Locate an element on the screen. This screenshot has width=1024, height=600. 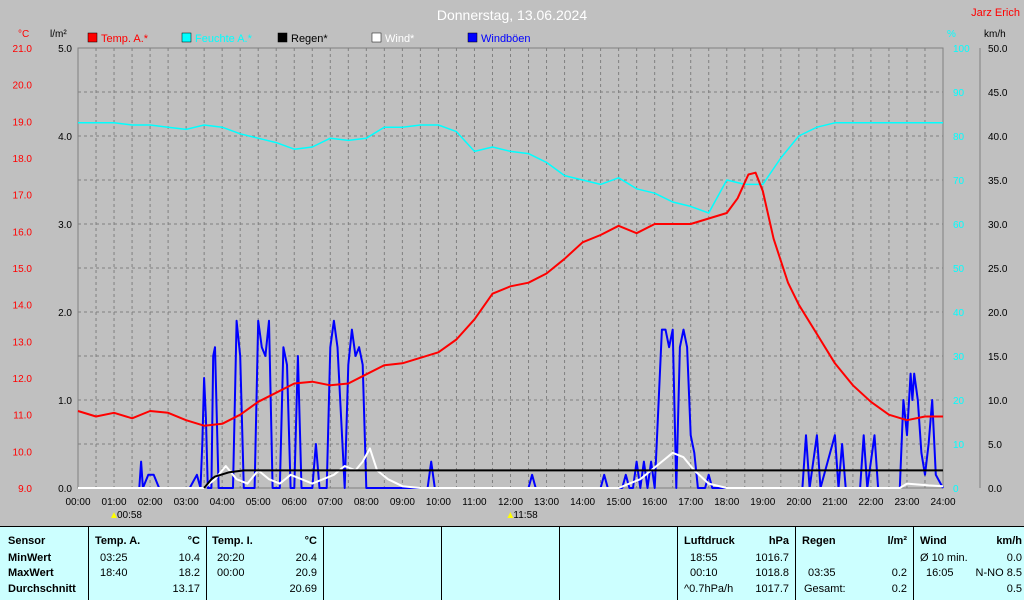
pressure-unit: hPa is located at coordinates (778, 541).